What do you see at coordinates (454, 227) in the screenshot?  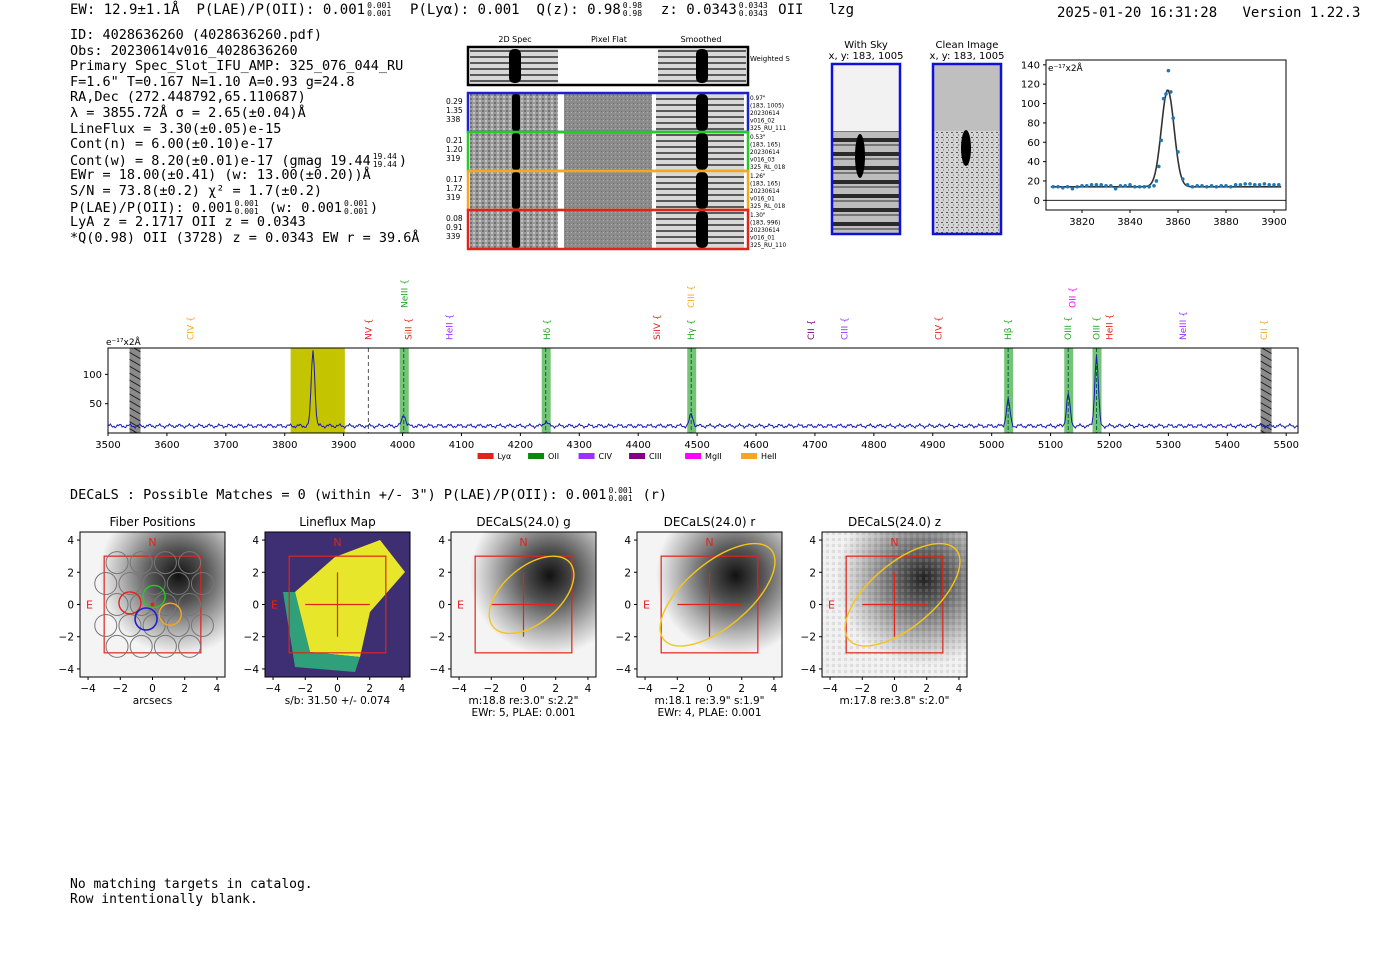 I see `cutout-stat: 0.91` at bounding box center [454, 227].